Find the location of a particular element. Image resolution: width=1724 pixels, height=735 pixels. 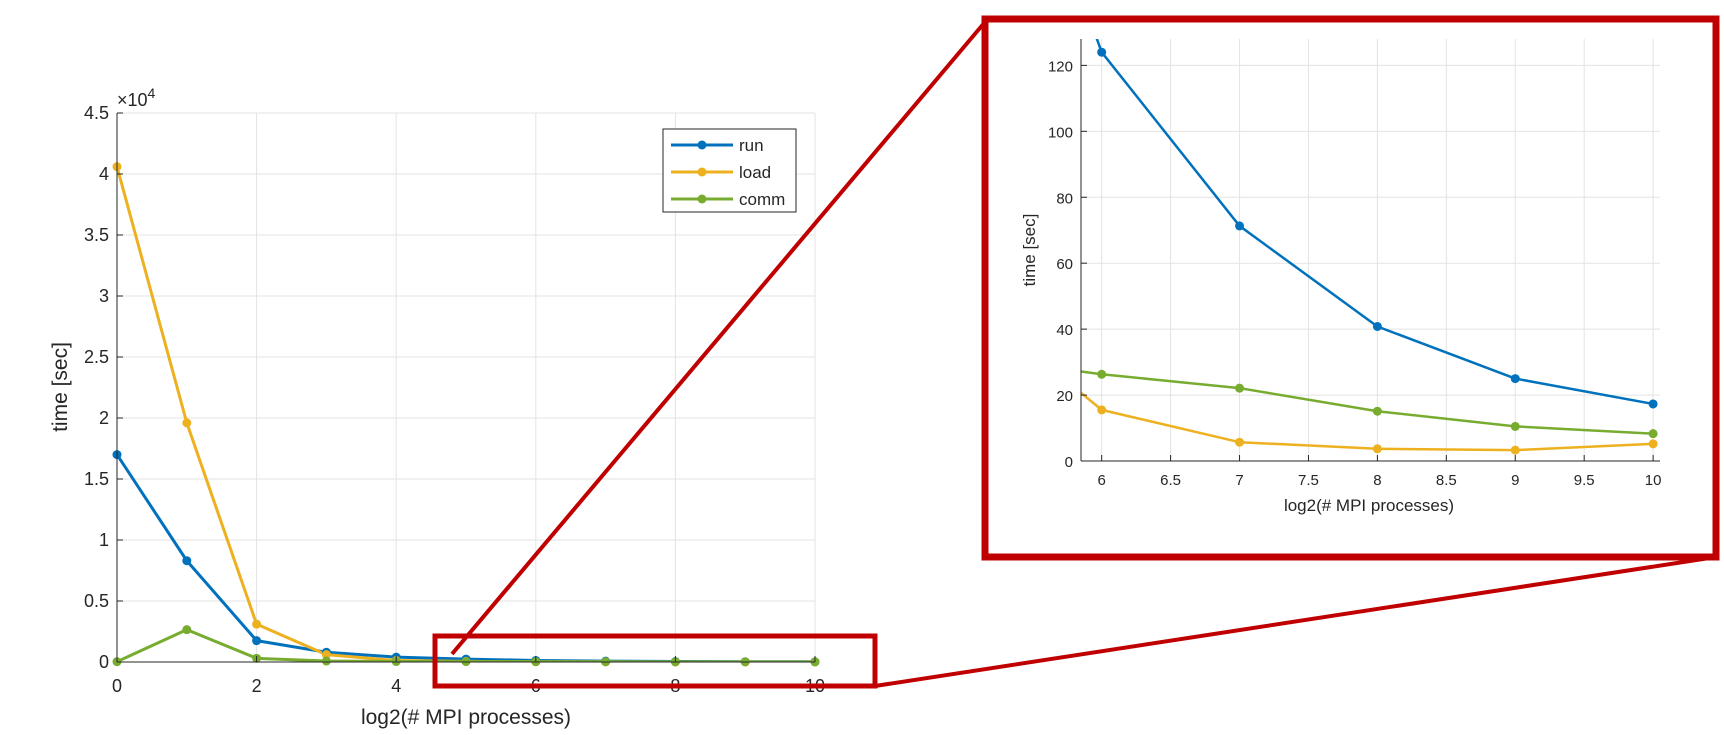

y-tick-label: 40 is located at coordinates (1064, 330).